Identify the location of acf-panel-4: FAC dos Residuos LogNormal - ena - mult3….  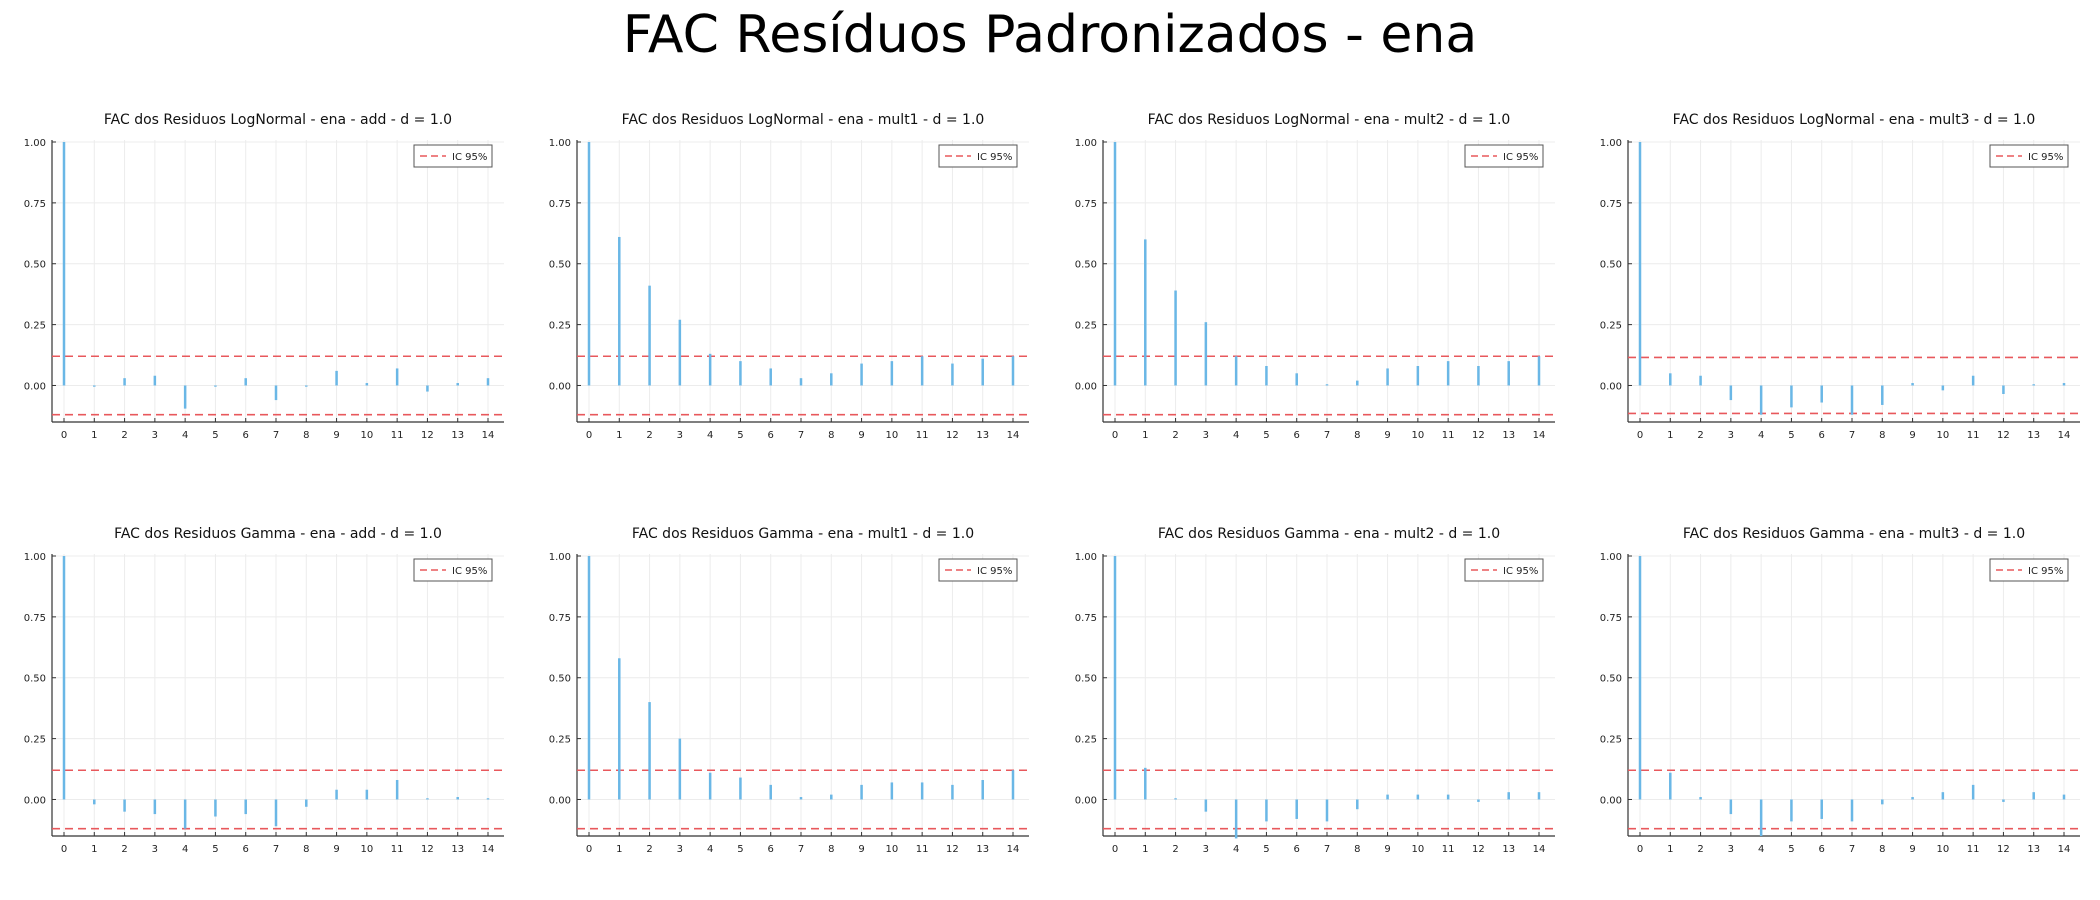
(1840, 276).